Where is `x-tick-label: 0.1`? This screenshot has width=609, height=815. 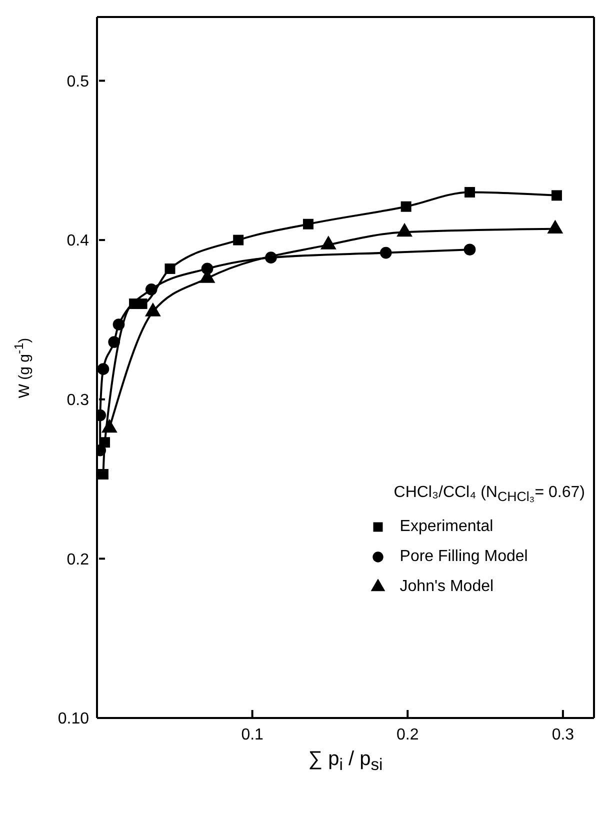
x-tick-label: 0.1 is located at coordinates (252, 735).